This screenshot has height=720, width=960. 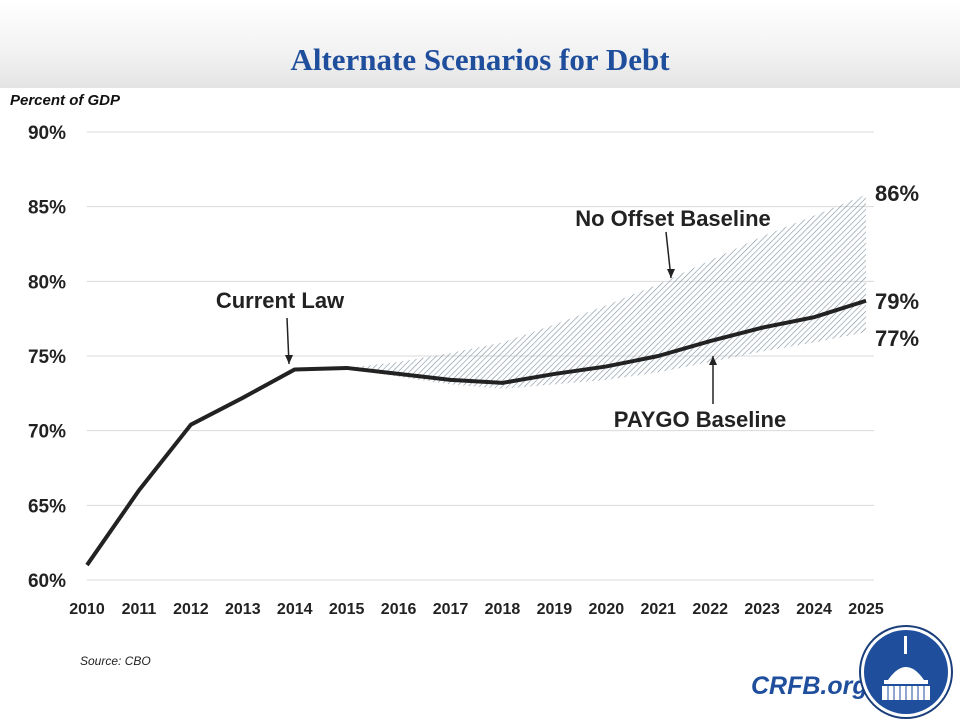 I want to click on x-tick-label: 2025, so click(x=866, y=609).